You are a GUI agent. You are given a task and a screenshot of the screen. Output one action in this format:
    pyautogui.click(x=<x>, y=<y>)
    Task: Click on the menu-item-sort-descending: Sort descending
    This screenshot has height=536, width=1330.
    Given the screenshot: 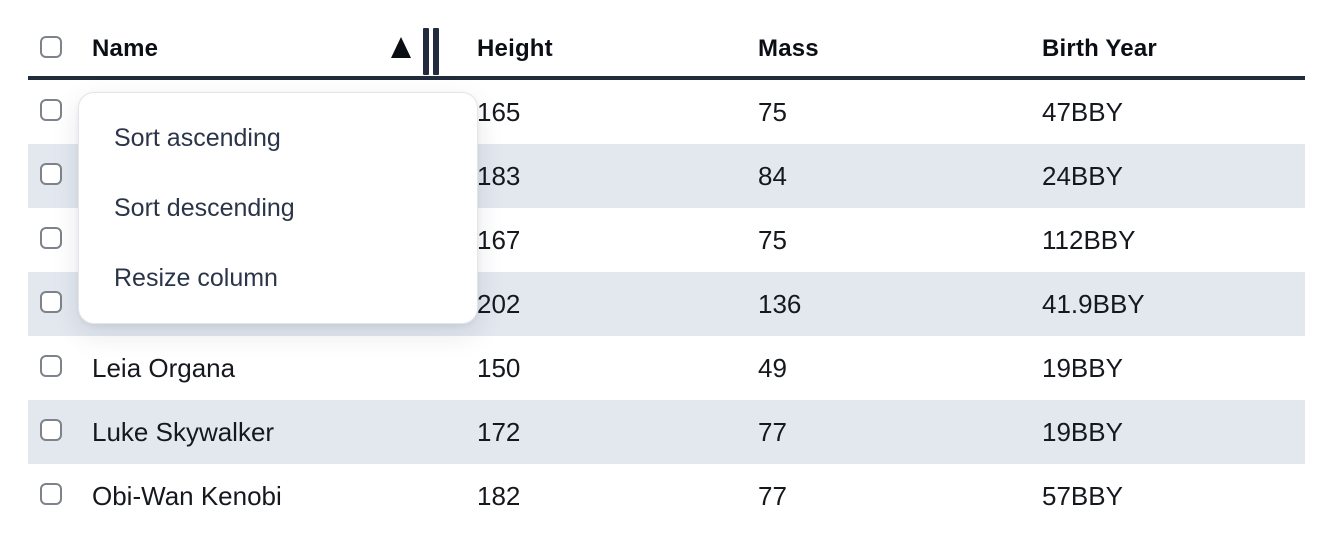 What is the action you would take?
    pyautogui.click(x=204, y=207)
    